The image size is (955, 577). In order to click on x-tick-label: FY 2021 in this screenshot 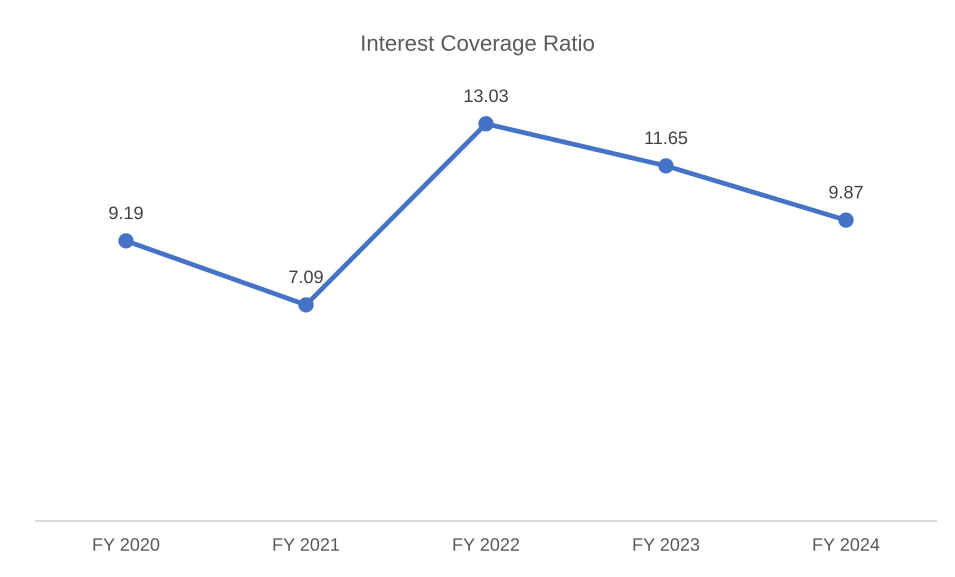, I will do `click(307, 544)`.